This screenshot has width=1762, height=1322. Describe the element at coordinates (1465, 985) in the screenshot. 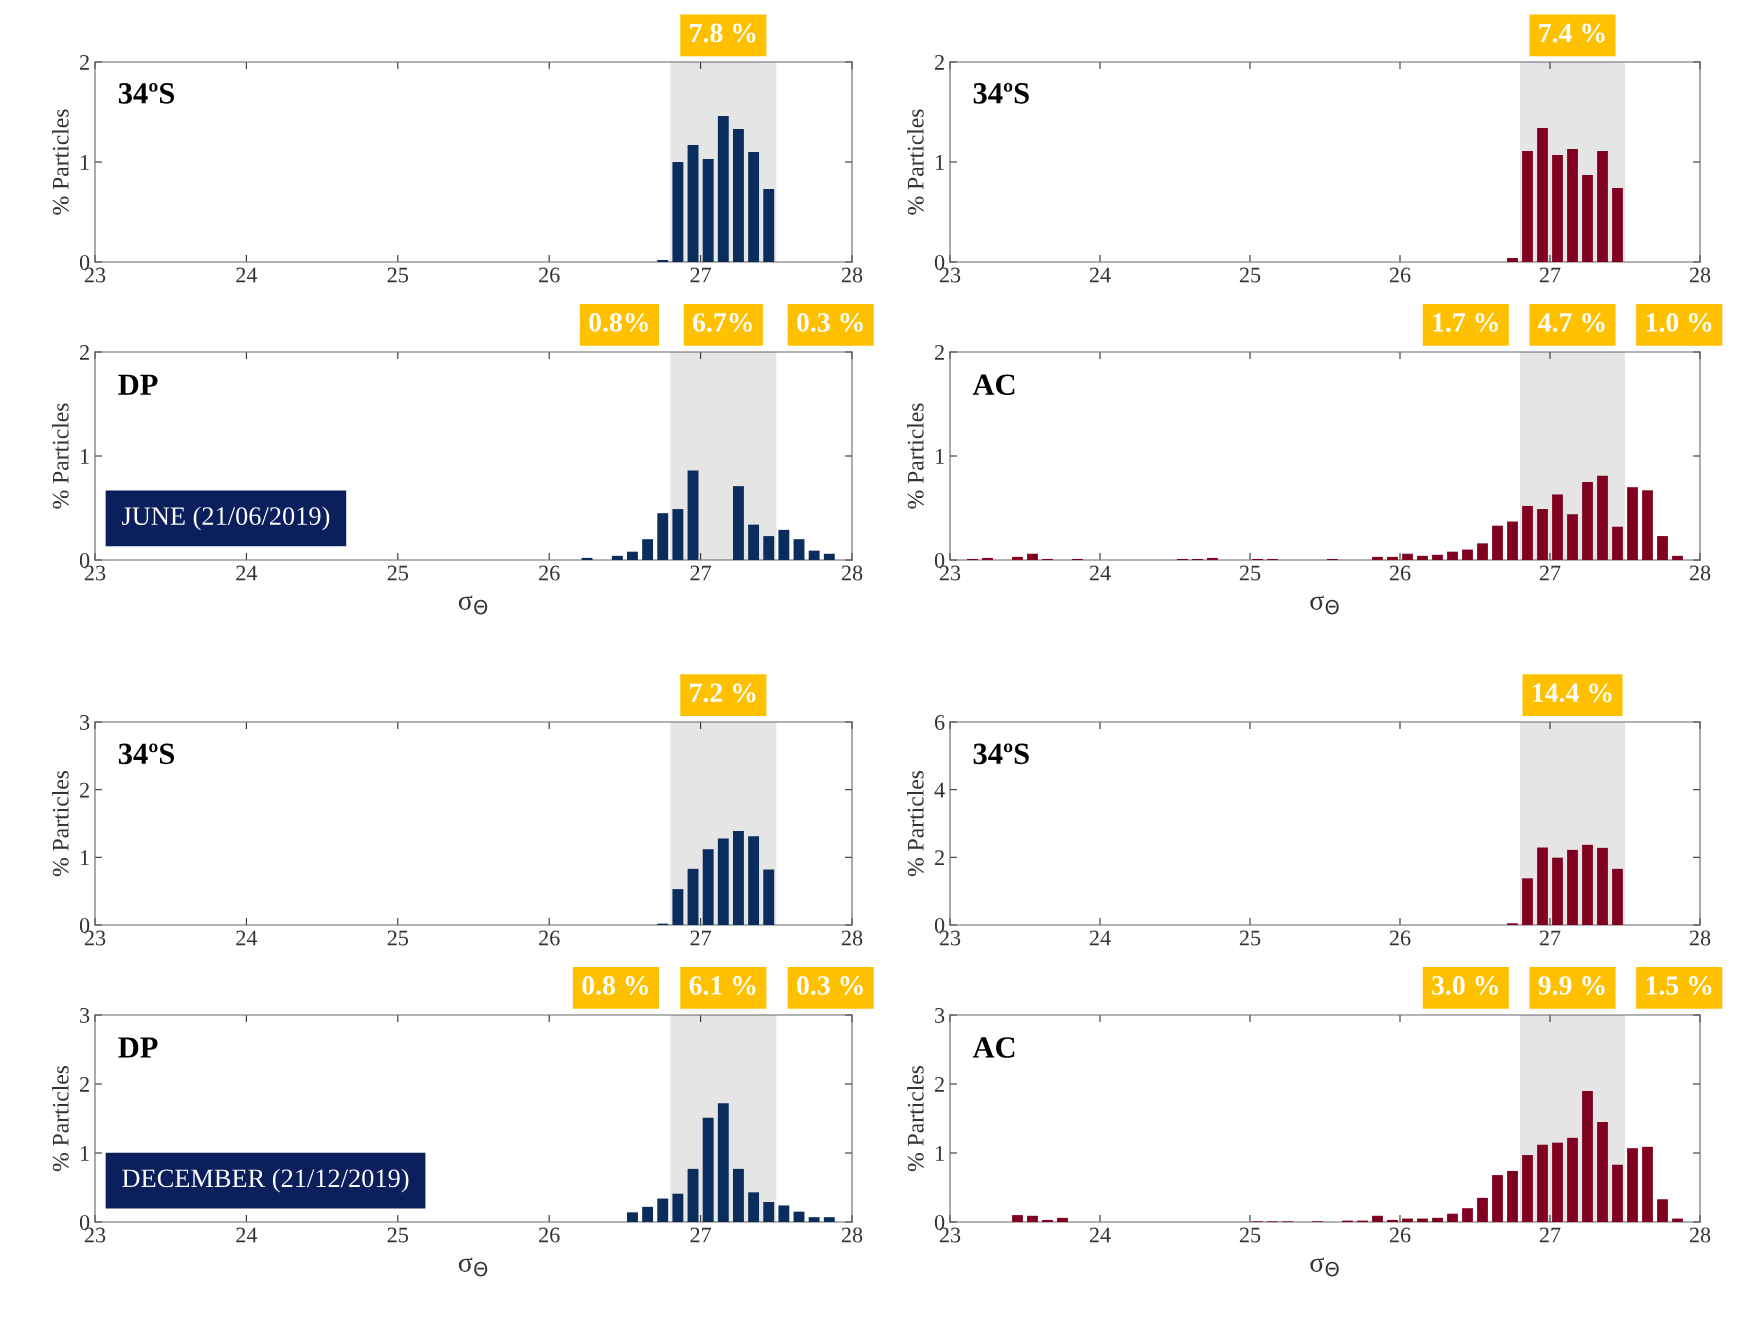

I see `text: 3.0 %` at that location.